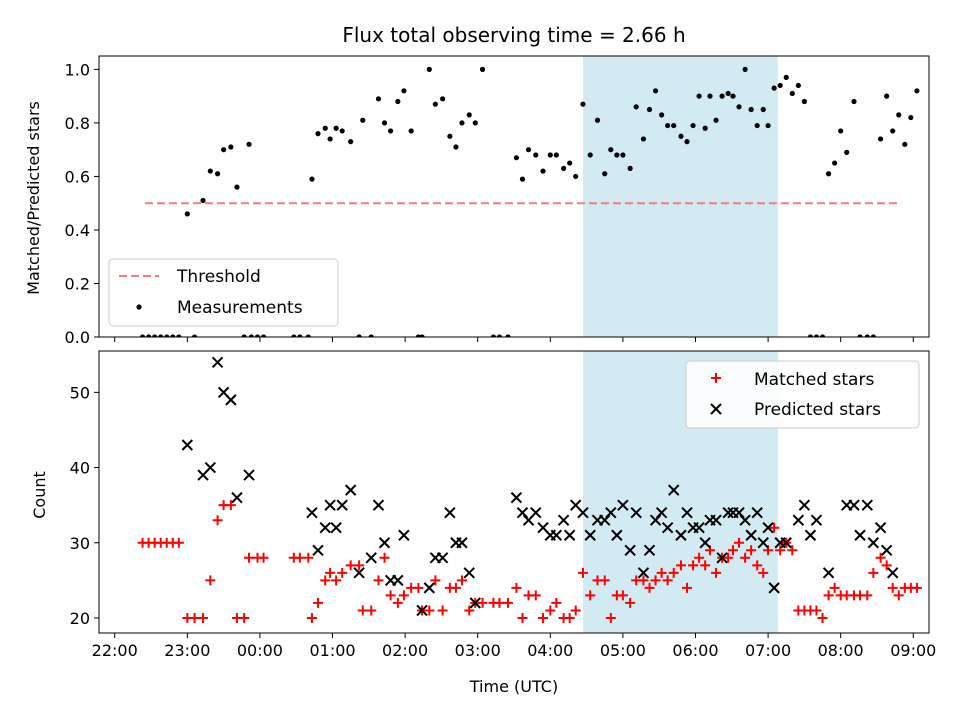 This screenshot has height=720, width=960. What do you see at coordinates (80, 618) in the screenshot?
I see `bottom-y-tick-label: 20` at bounding box center [80, 618].